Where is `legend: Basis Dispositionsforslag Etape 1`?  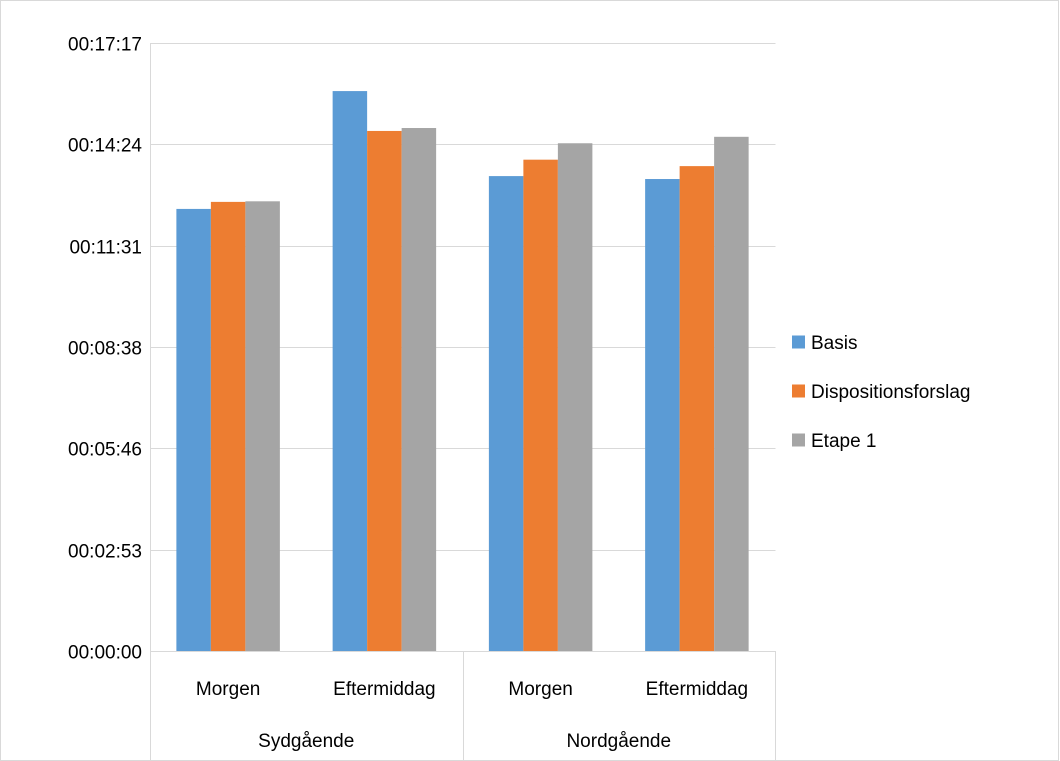
legend: Basis Dispositionsforslag Etape 1 is located at coordinates (881, 392).